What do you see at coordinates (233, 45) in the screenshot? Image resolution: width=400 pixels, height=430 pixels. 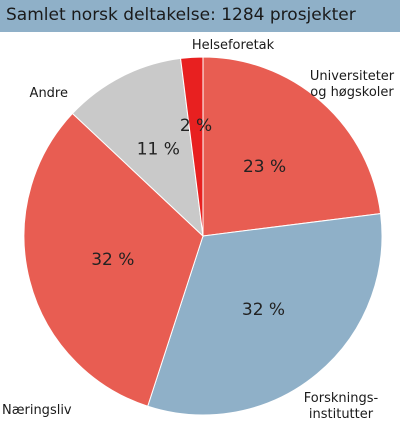 I see `slice-category-label-5: Helseforetak` at bounding box center [233, 45].